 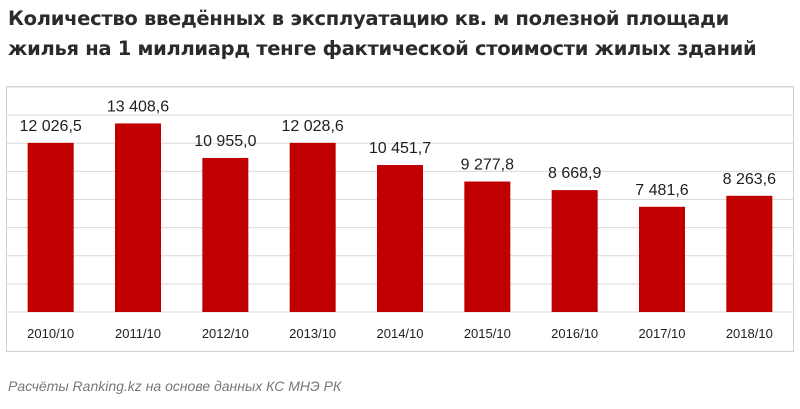 What do you see at coordinates (749, 179) in the screenshot?
I see `value-label: 8 263,6` at bounding box center [749, 179].